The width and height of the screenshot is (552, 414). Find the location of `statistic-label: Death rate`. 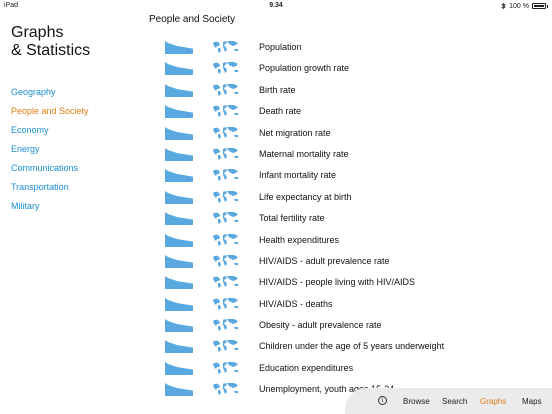

statistic-label: Death rate is located at coordinates (280, 111).